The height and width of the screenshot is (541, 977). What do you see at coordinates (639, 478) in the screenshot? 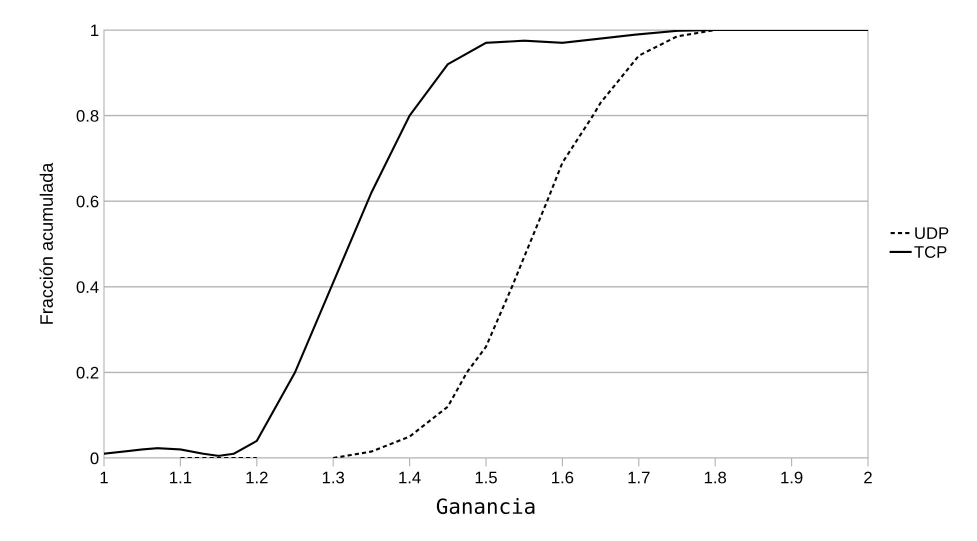
I see `x-tick-label: 1.7` at bounding box center [639, 478].